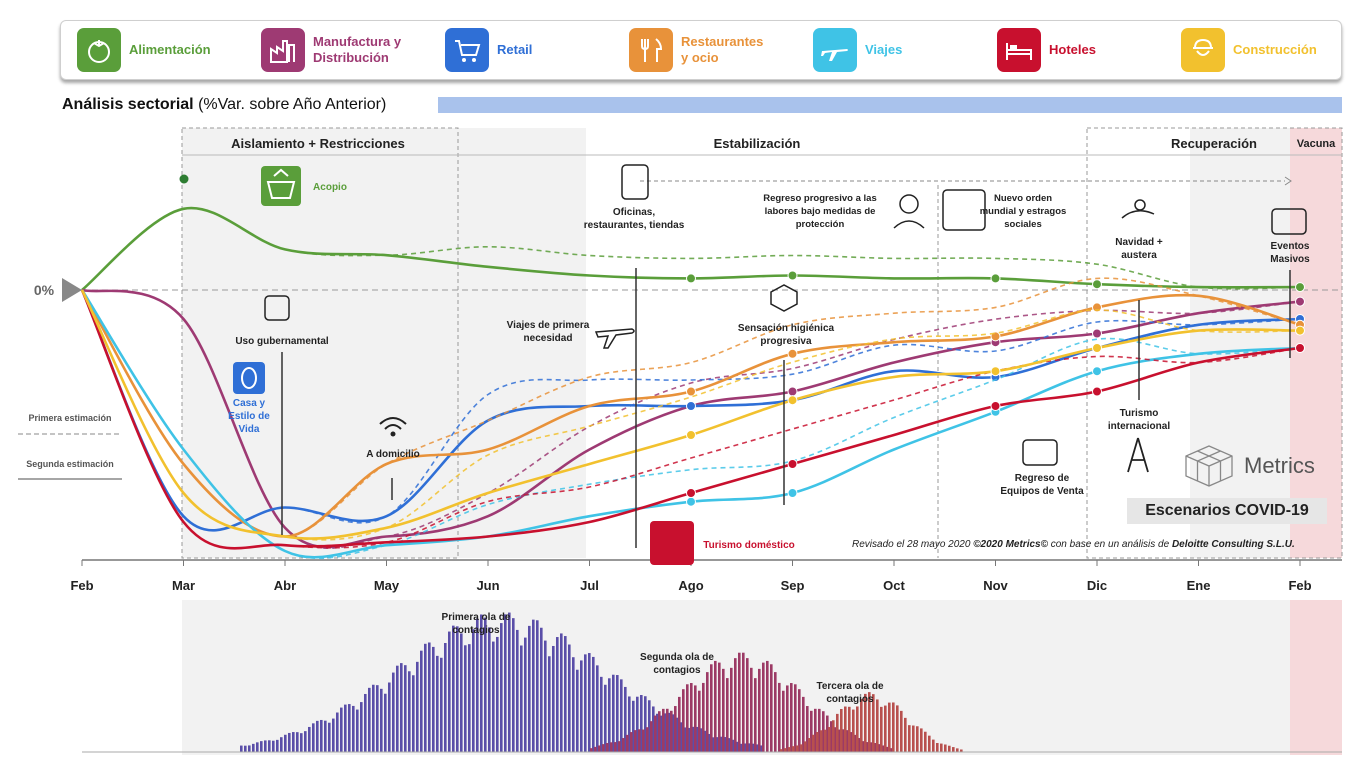  Describe the element at coordinates (835, 50) in the screenshot. I see `plane-icon` at that location.